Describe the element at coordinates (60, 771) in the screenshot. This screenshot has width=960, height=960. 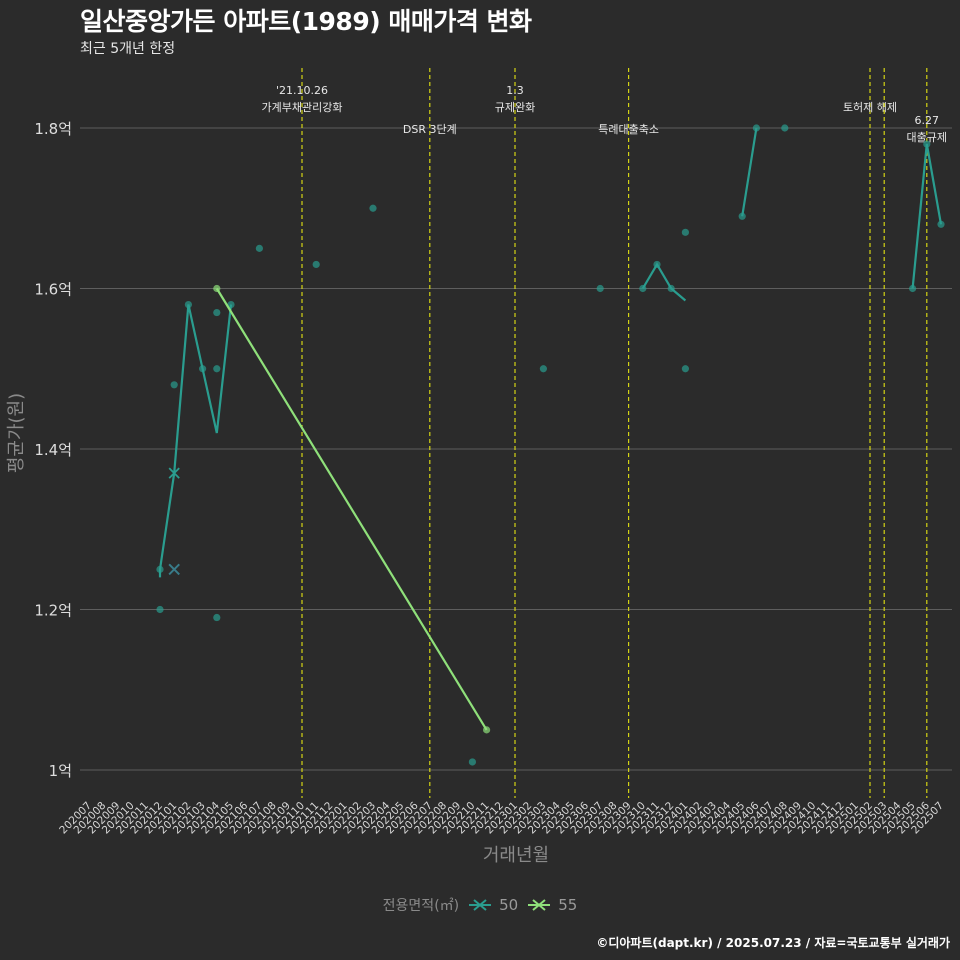
I see `y-tick-label-0: 1억` at that location.